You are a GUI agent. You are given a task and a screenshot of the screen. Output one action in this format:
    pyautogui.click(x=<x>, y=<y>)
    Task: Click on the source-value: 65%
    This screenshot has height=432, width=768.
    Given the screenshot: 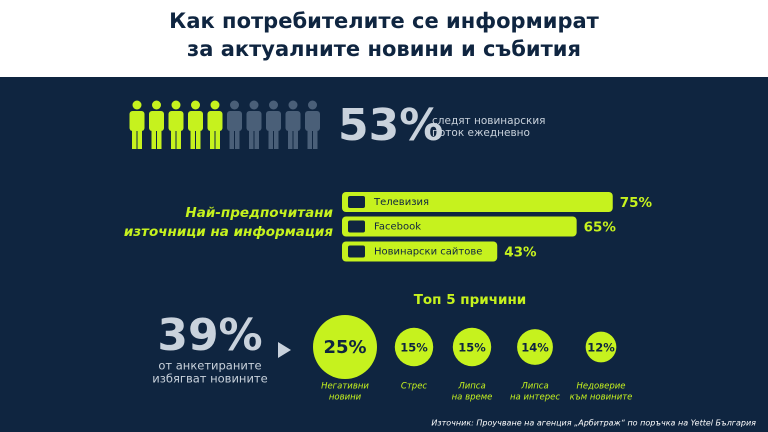 What is the action you would take?
    pyautogui.click(x=600, y=228)
    